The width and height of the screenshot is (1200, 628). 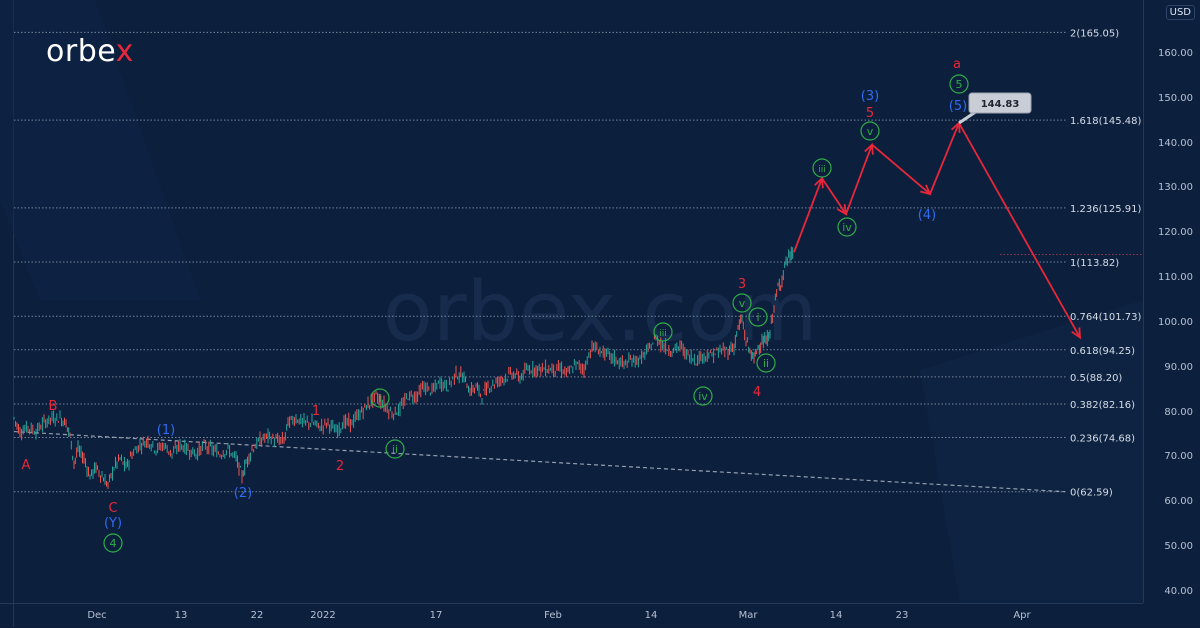 What do you see at coordinates (1091, 493) in the screenshot?
I see `svg-text: 0(62.59)` at bounding box center [1091, 493].